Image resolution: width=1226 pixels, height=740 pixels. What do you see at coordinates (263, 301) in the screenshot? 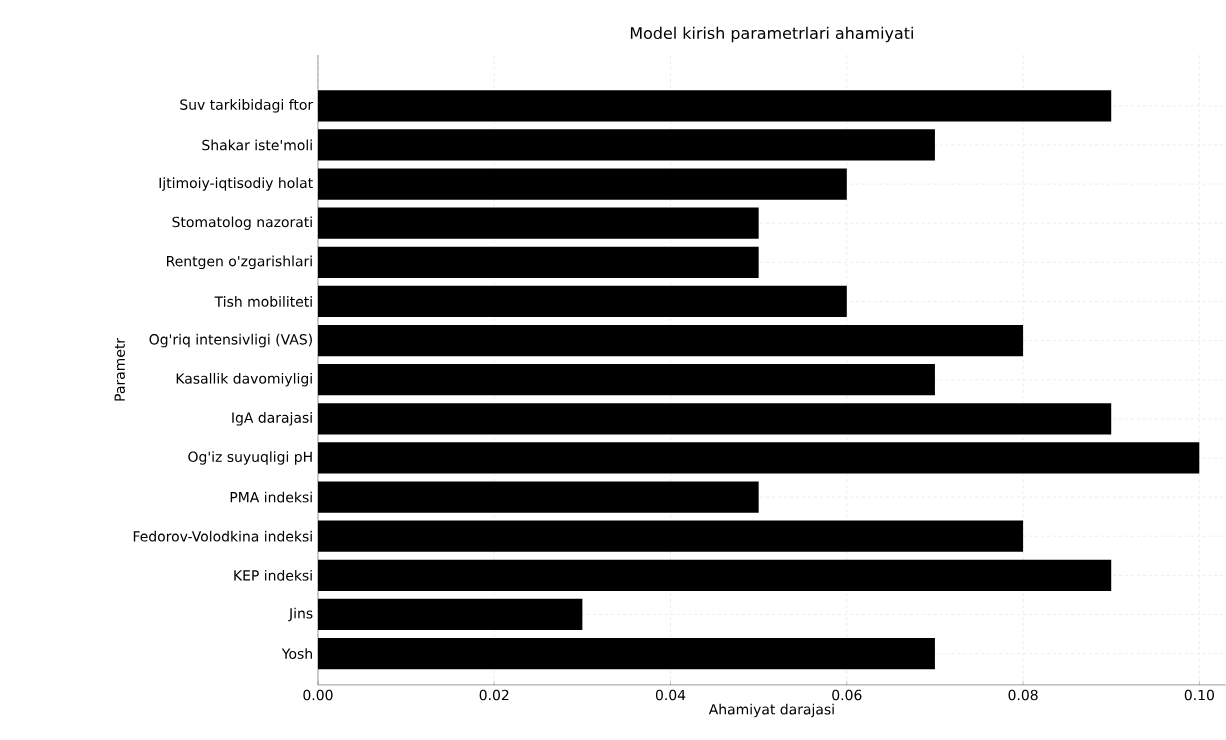
I see `y-tick-label: Tish mobiliteti` at bounding box center [263, 301].